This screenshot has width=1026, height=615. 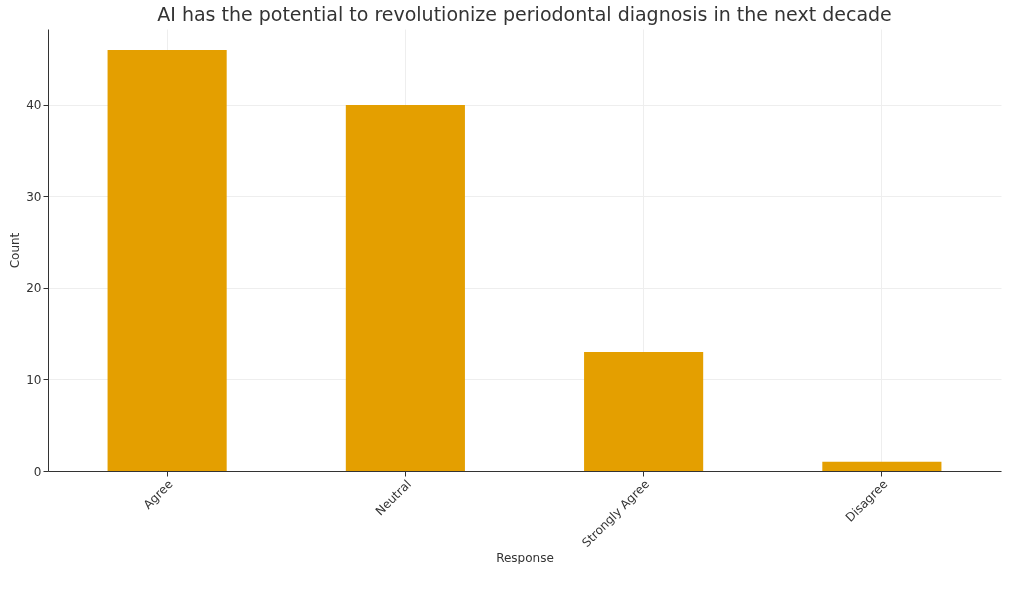 I want to click on y-tick-label: 20, so click(x=34, y=288).